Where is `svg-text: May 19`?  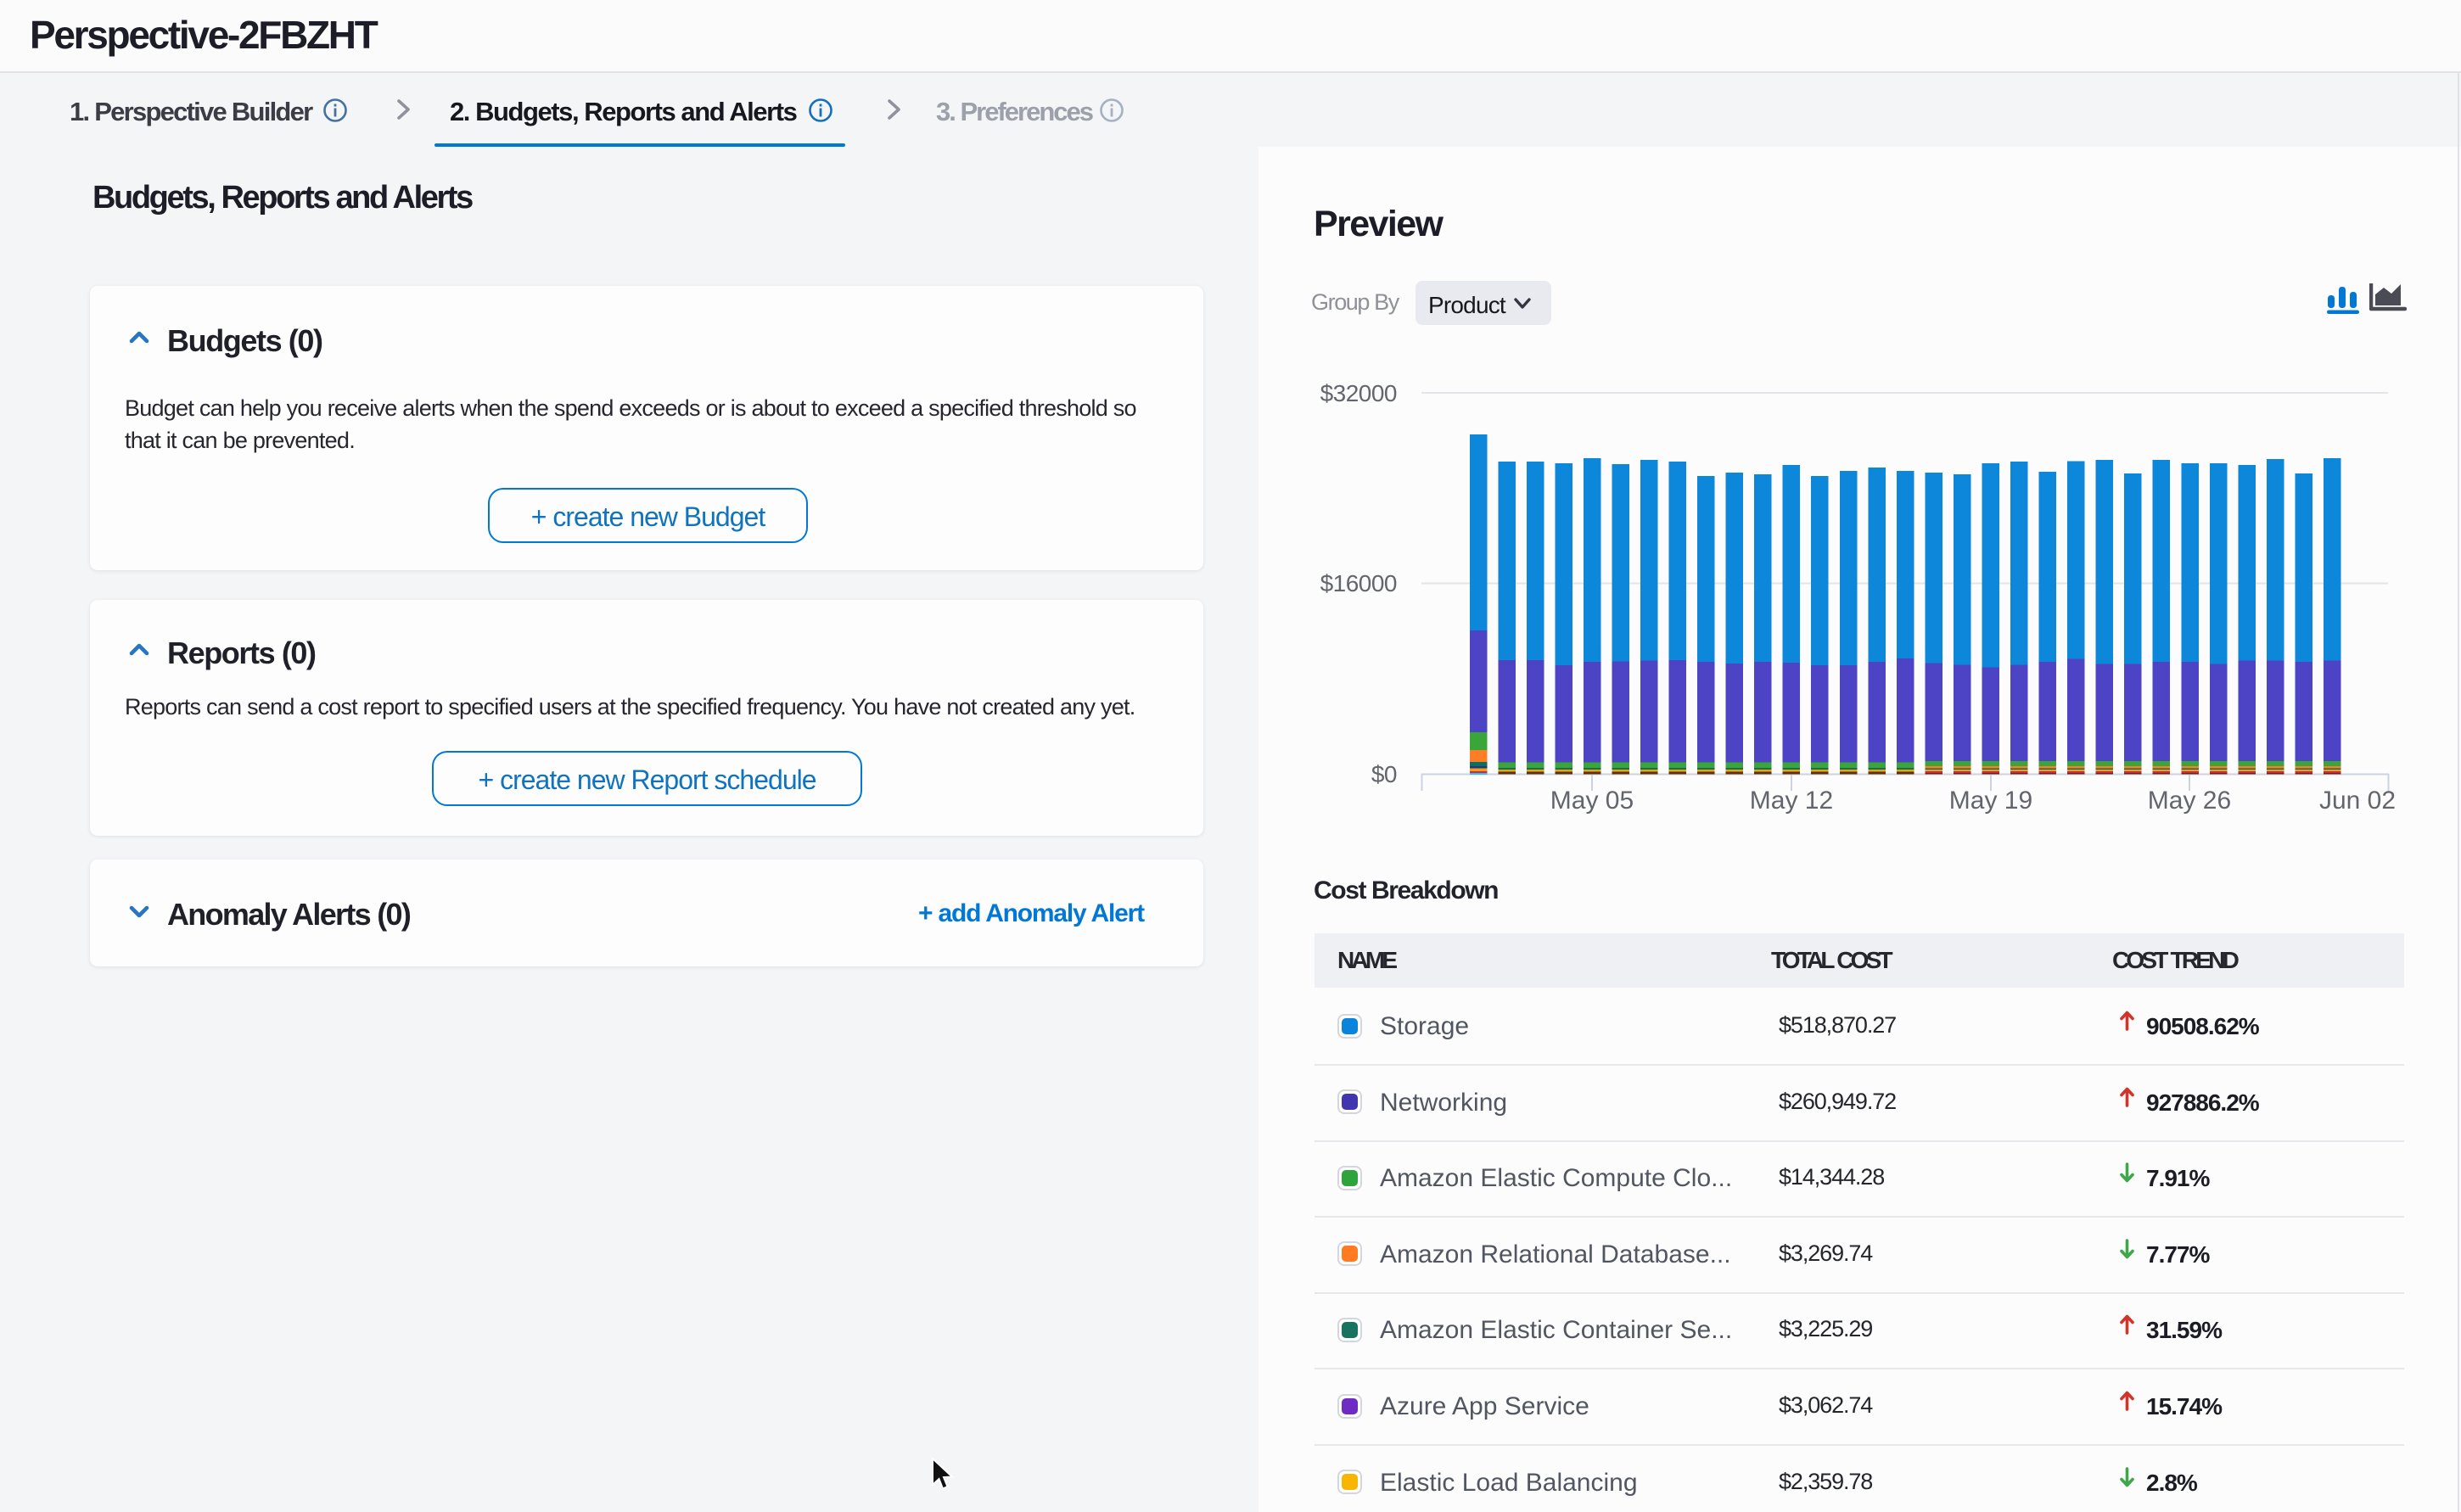 svg-text: May 19 is located at coordinates (1990, 801).